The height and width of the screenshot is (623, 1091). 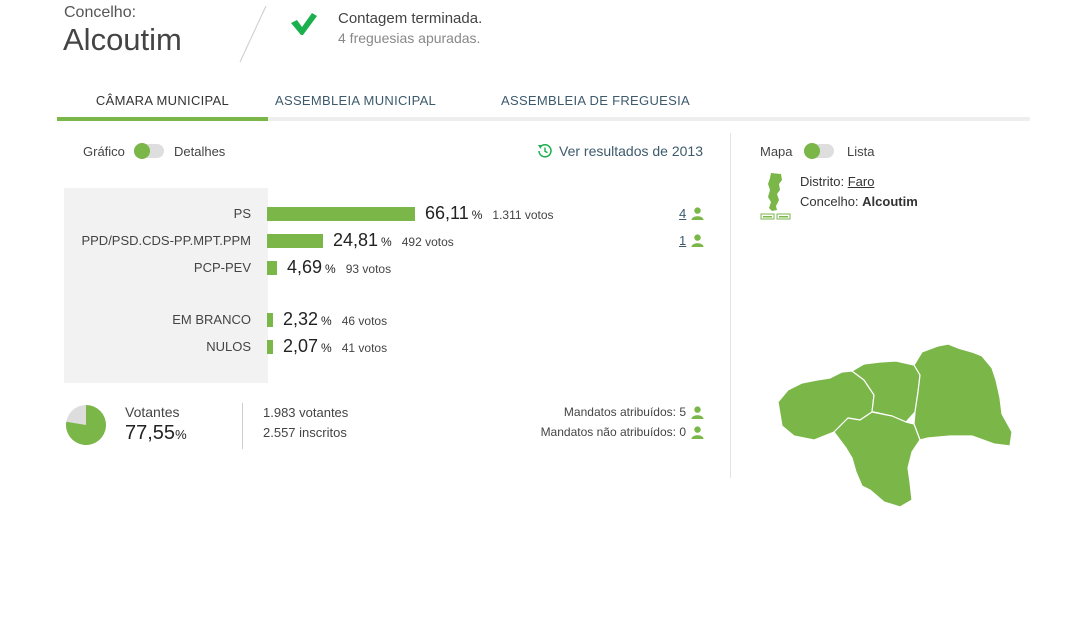 I want to click on party-mandates-link: 4, so click(x=691, y=213).